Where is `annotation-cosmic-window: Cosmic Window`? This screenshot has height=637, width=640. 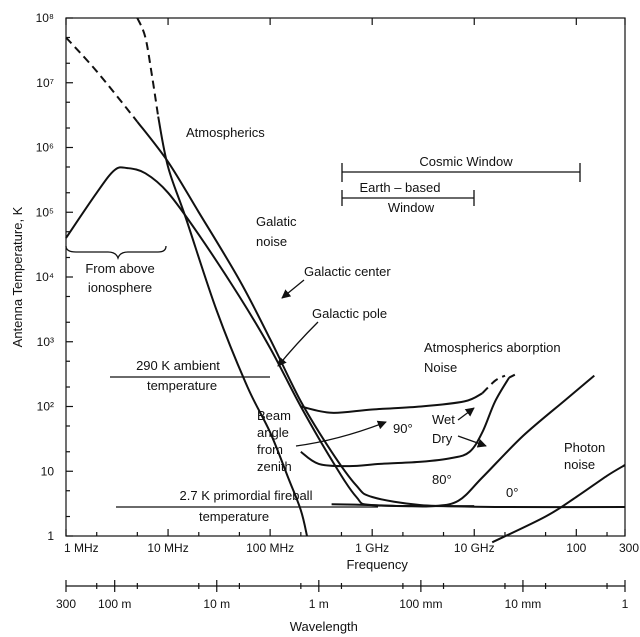 annotation-cosmic-window: Cosmic Window is located at coordinates (466, 161).